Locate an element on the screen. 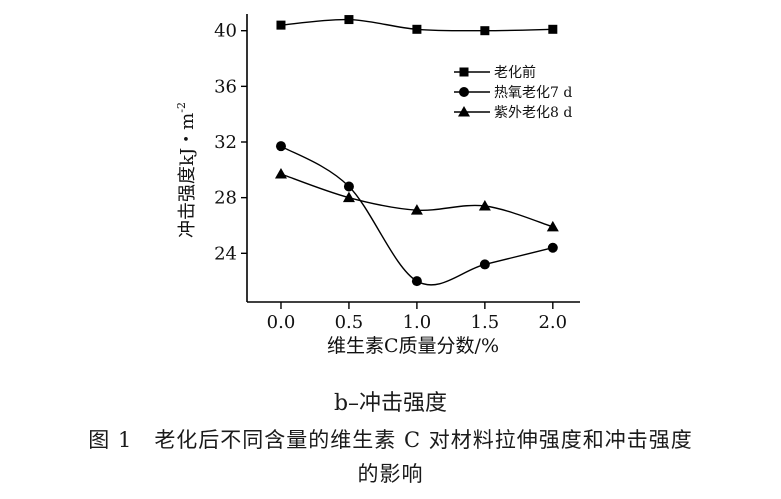  x-tick-label: 1.0 is located at coordinates (417, 322).